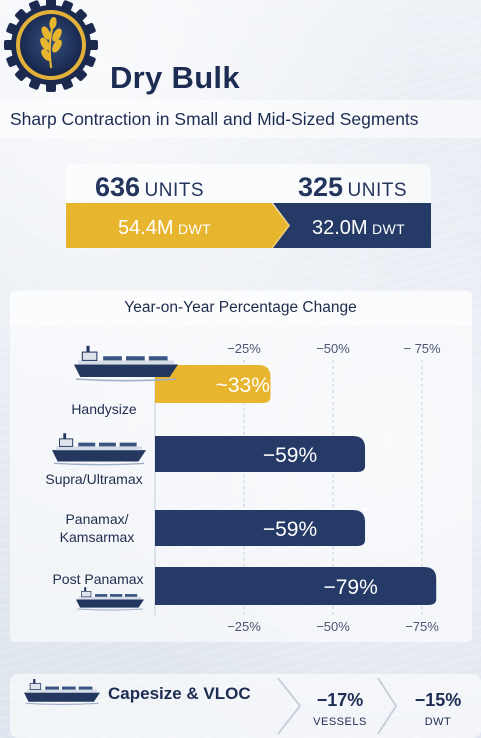  Describe the element at coordinates (175, 77) in the screenshot. I see `page-title: Dry Bulk` at that location.